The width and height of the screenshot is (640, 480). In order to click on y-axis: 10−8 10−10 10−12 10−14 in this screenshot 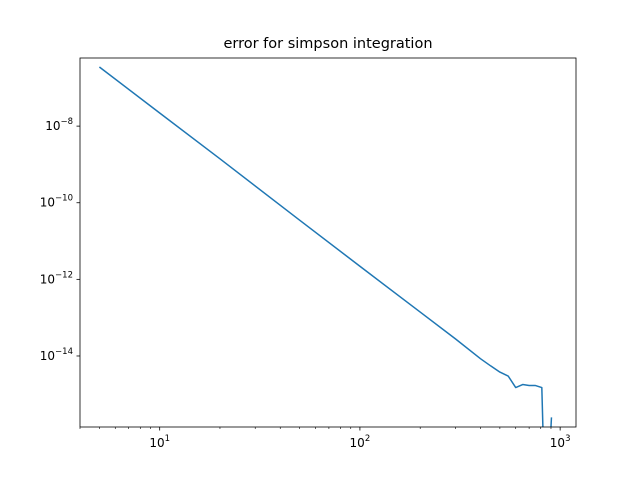, I will do `click(60, 240)`.